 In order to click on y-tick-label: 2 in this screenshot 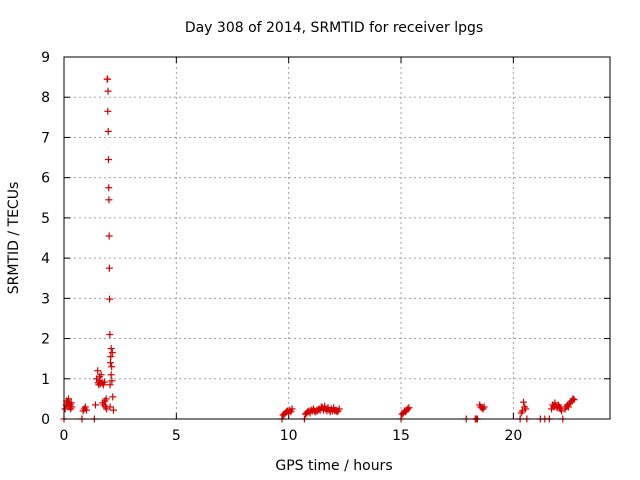, I will do `click(45, 340)`.